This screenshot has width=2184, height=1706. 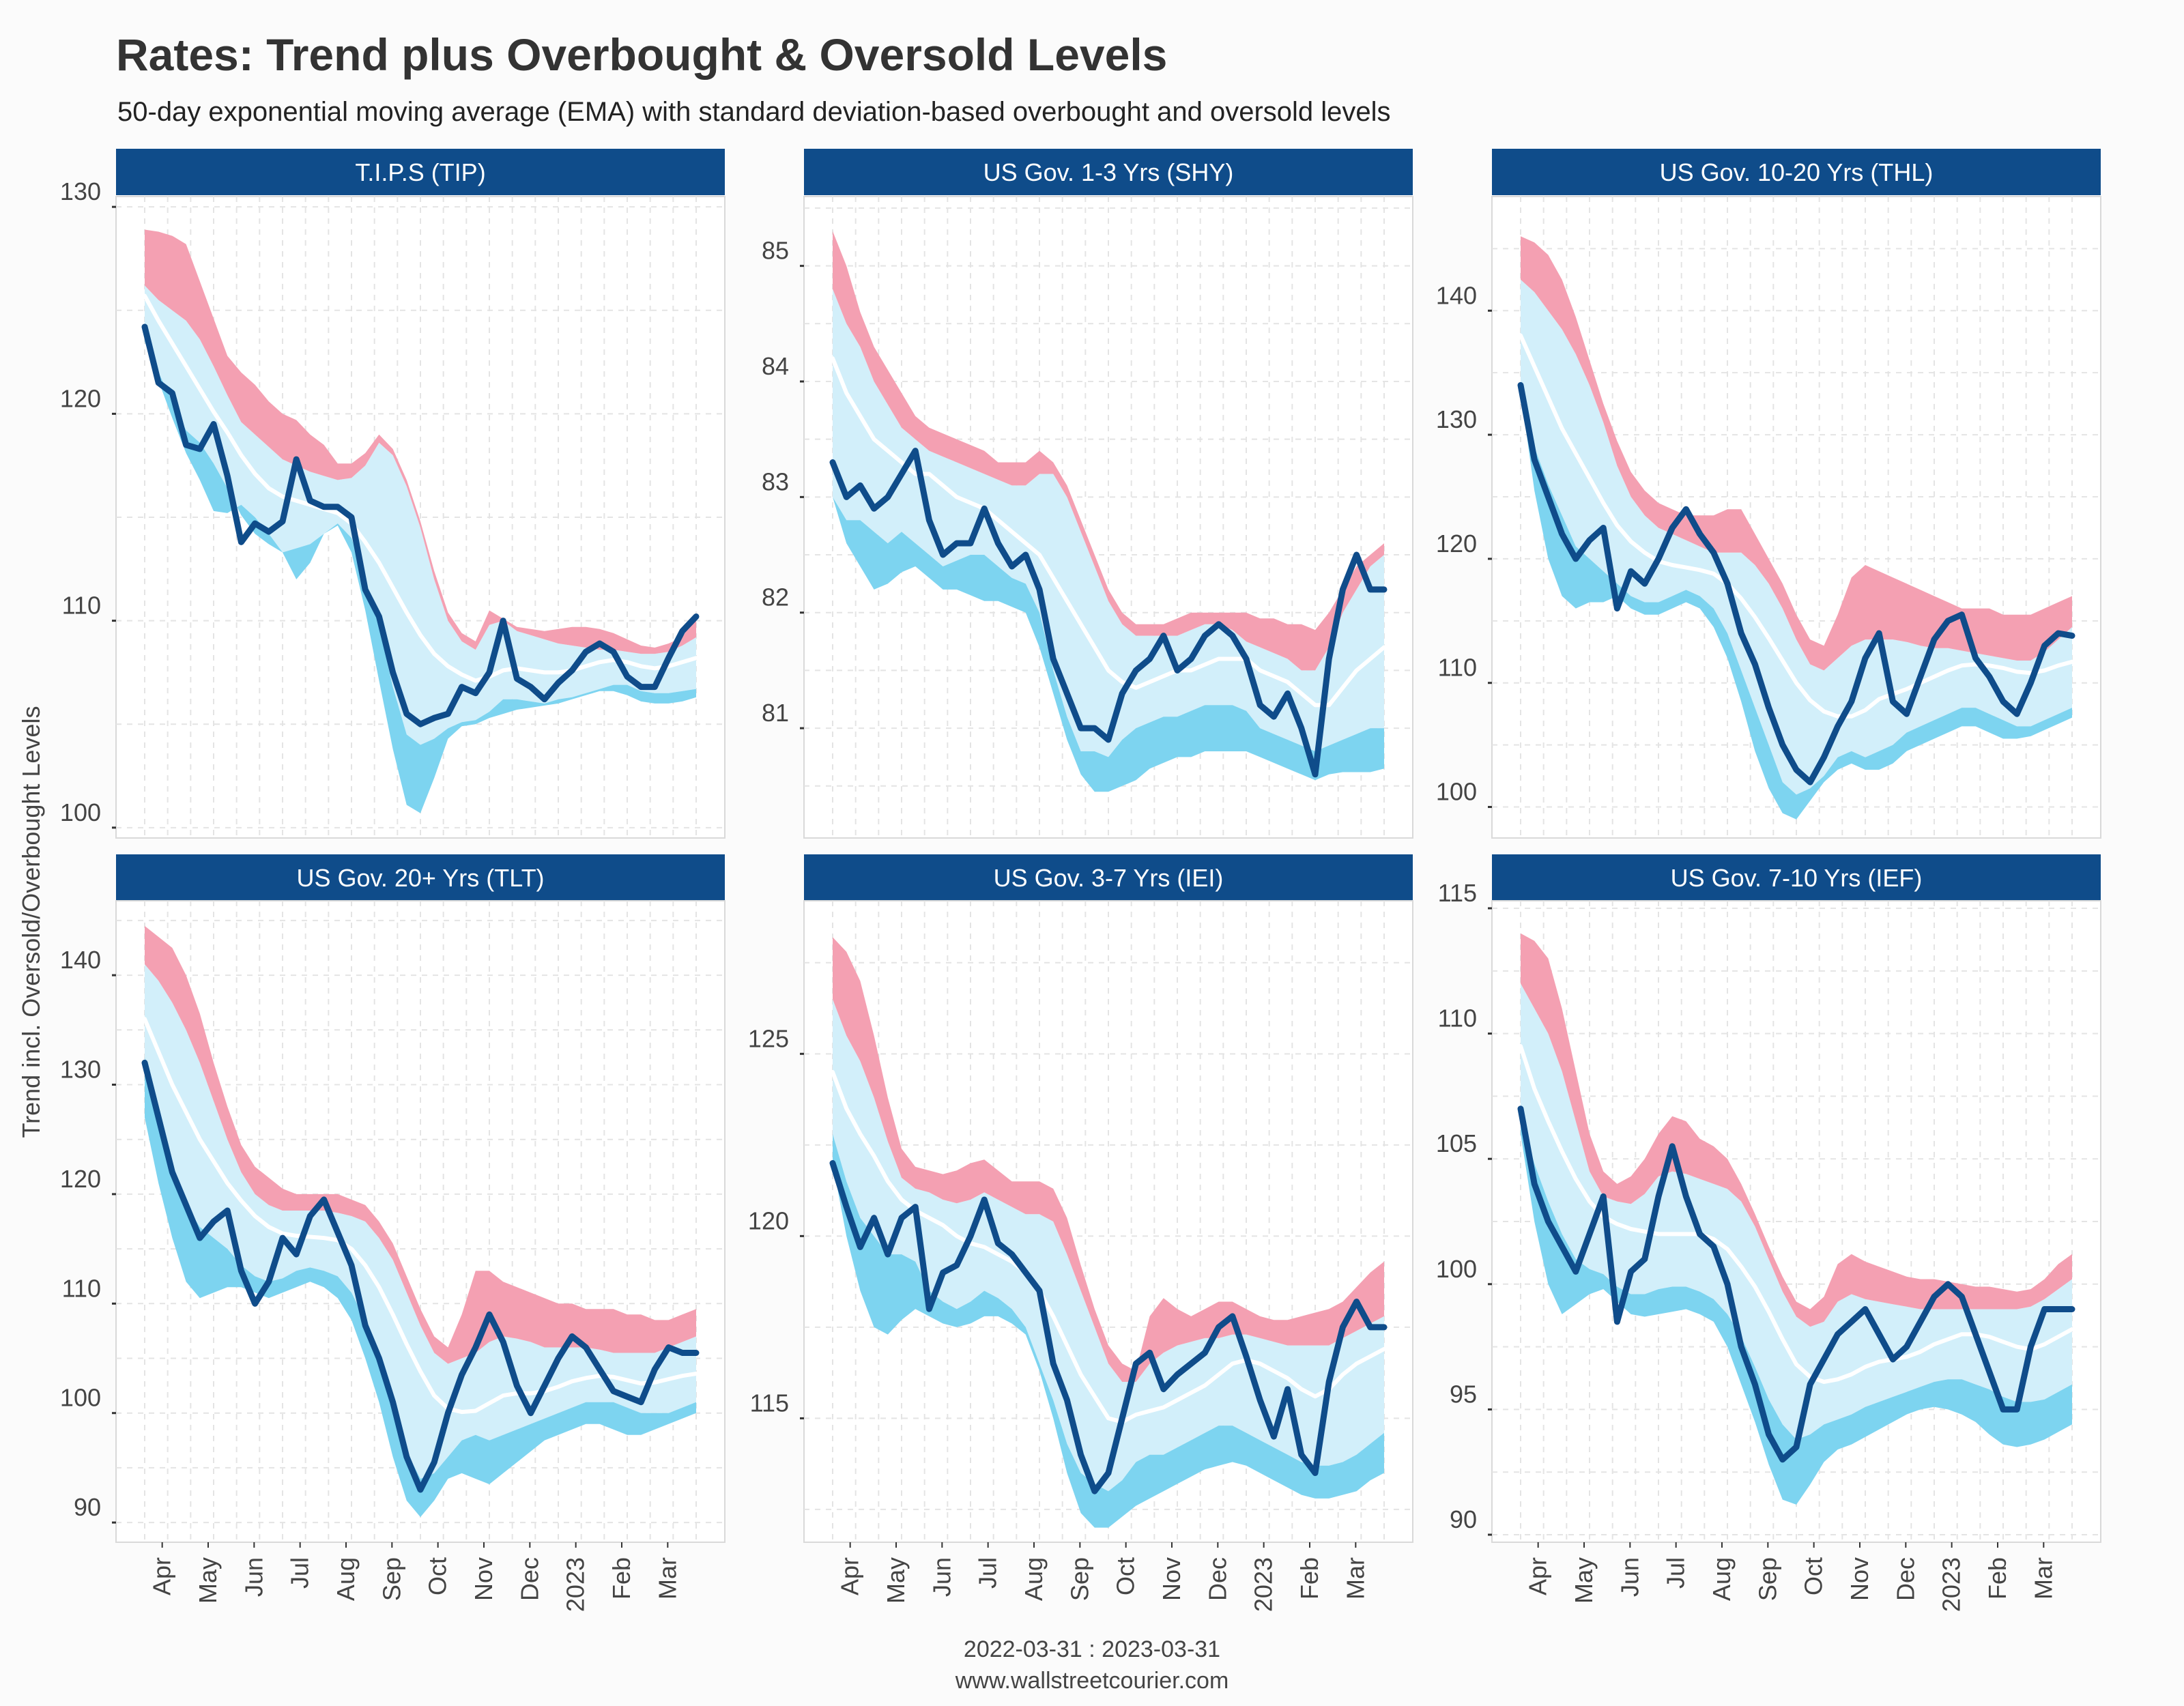 I want to click on y-tick-label: 105, so click(x=1456, y=1143).